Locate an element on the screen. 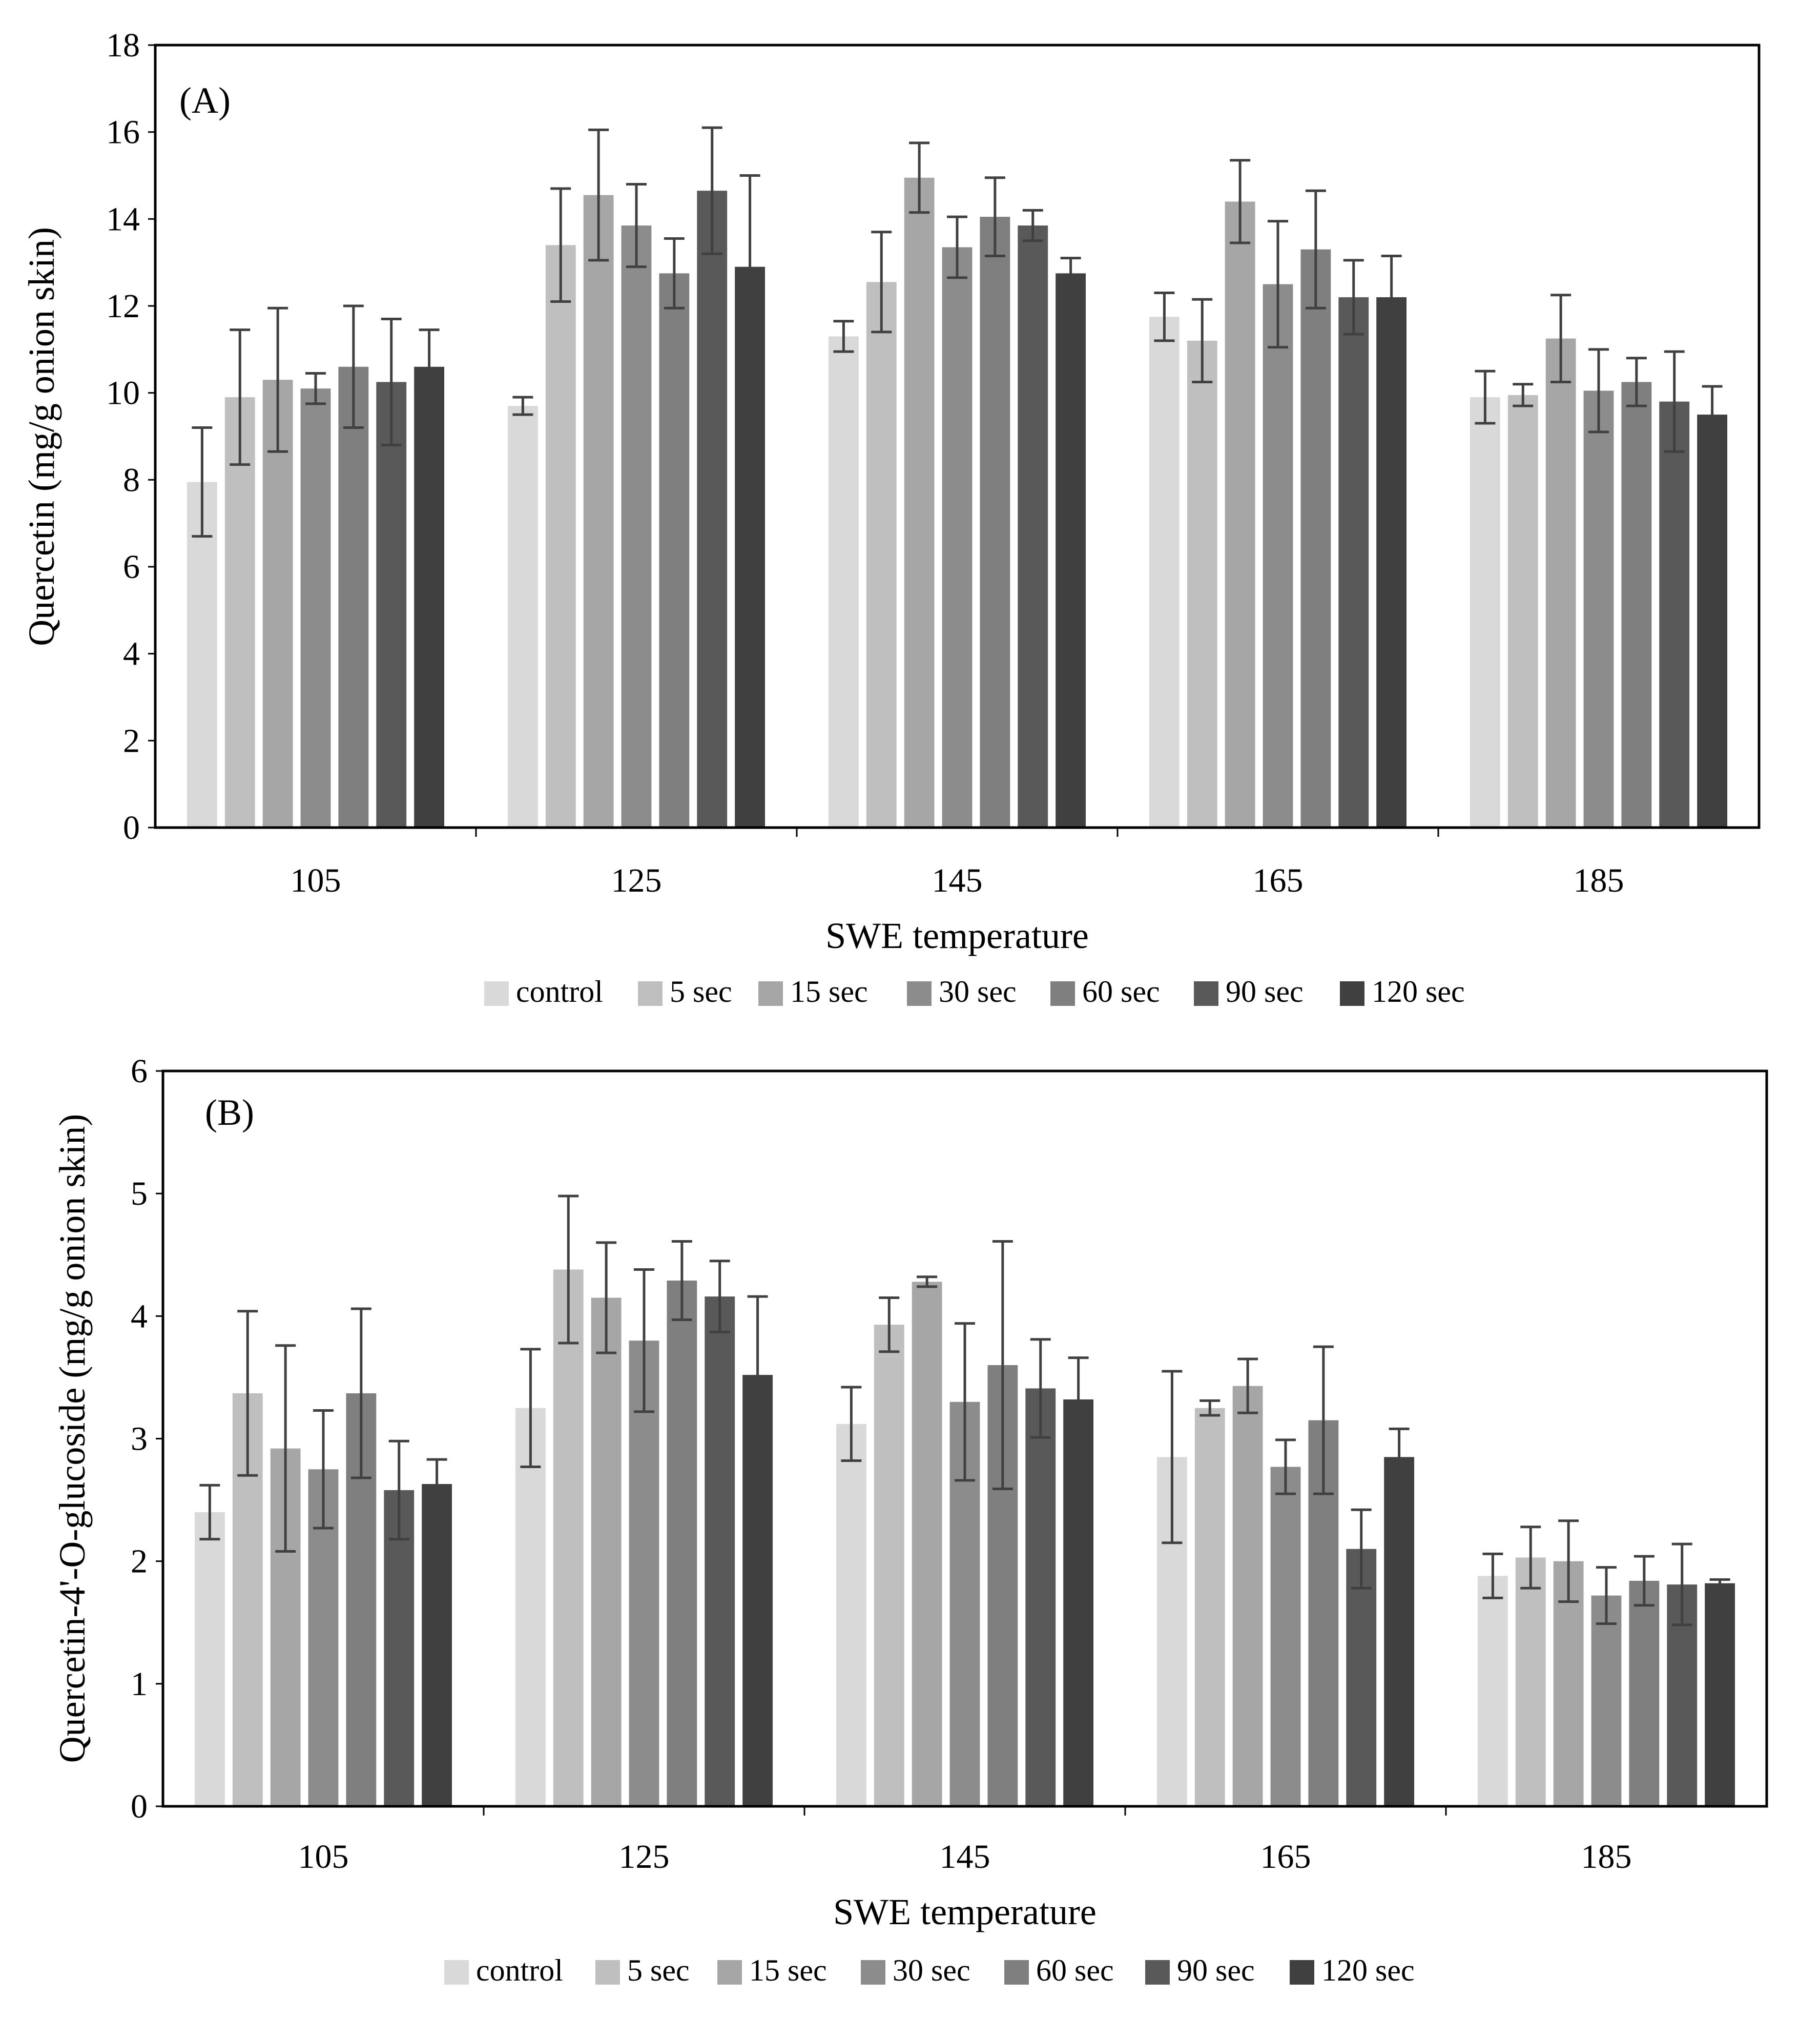 Image resolution: width=1820 pixels, height=2020 pixels. legend-swatch-5-sec is located at coordinates (650, 993).